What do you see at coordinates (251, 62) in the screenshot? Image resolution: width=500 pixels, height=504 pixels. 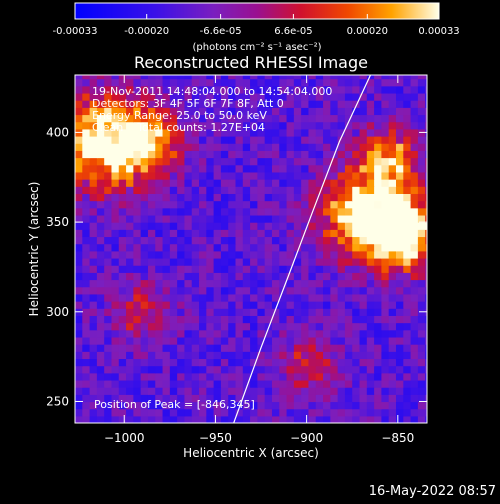 I see `chart-title: Reconstructed RHESSI Image` at bounding box center [251, 62].